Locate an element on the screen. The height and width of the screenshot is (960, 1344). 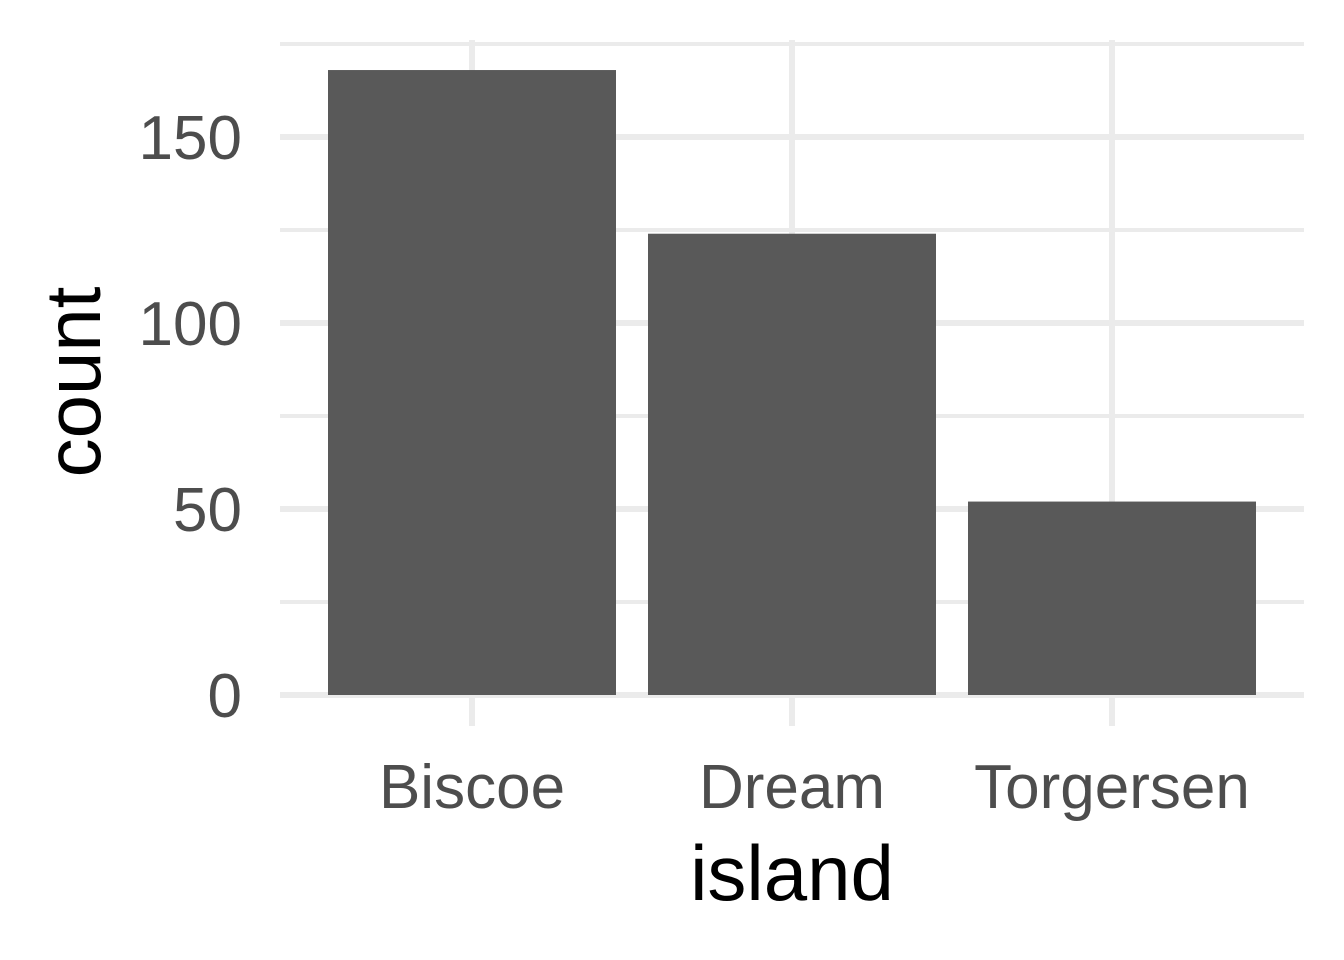
y-tick-label: 0 is located at coordinates (225, 696).